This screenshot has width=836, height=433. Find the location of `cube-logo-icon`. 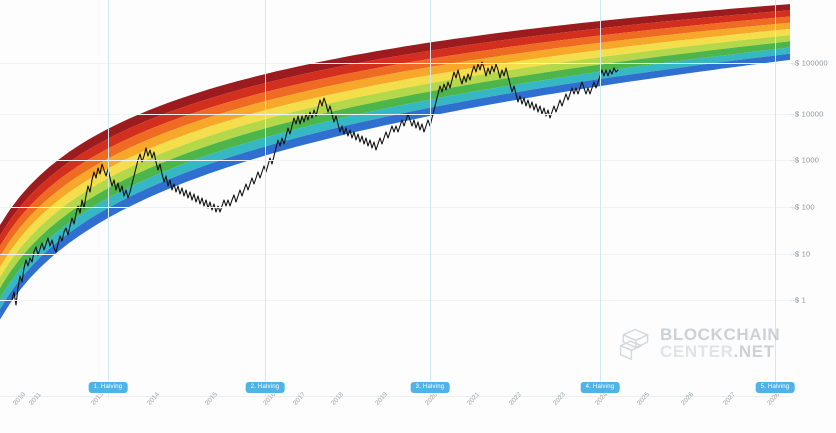

cube-logo-icon is located at coordinates (634, 344).